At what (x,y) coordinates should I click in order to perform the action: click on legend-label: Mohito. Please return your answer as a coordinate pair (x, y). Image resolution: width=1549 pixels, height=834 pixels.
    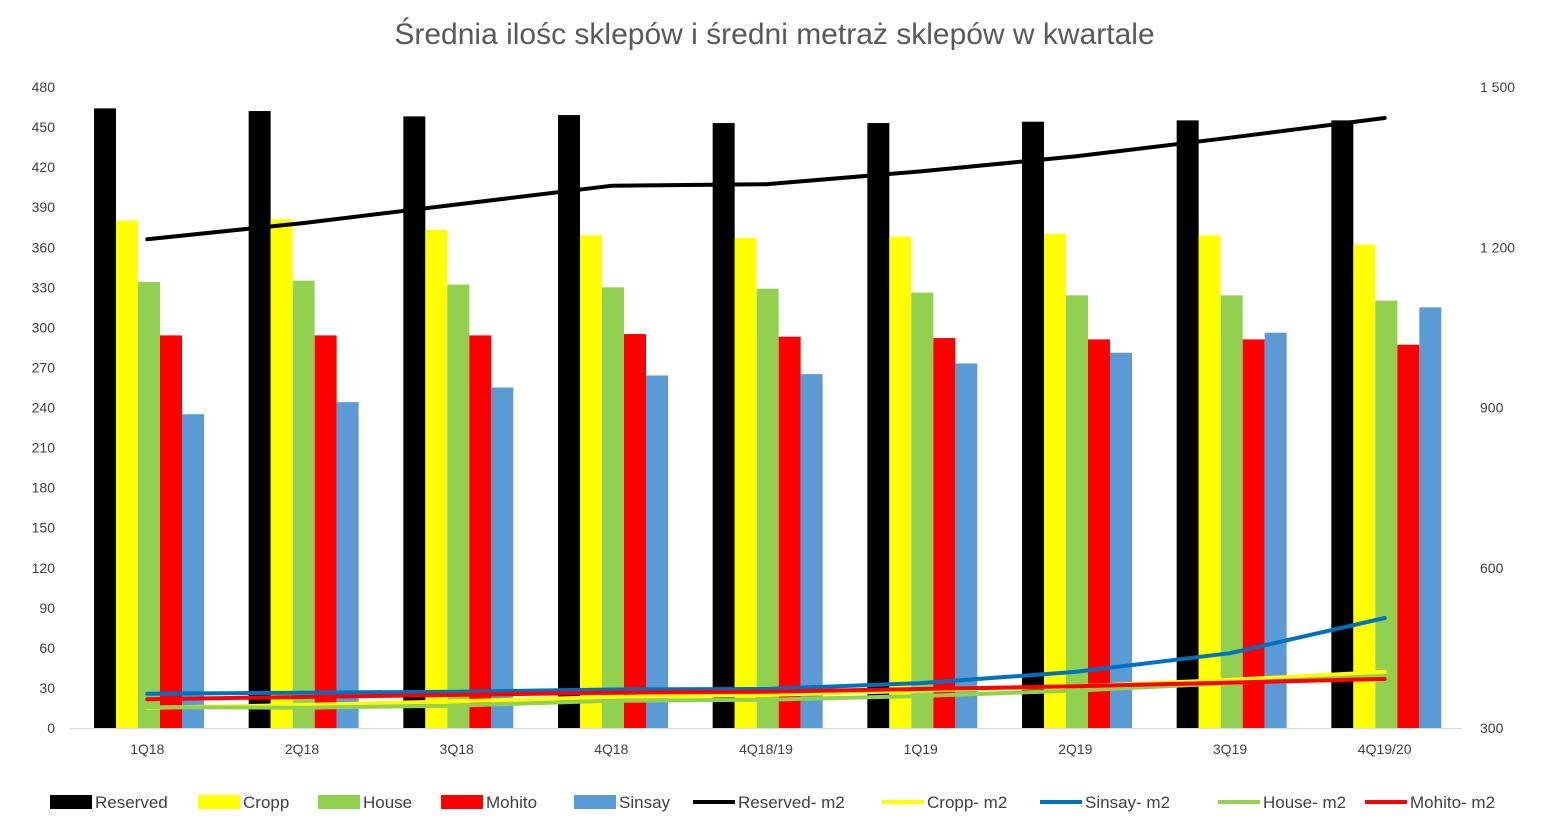
    Looking at the image, I should click on (511, 802).